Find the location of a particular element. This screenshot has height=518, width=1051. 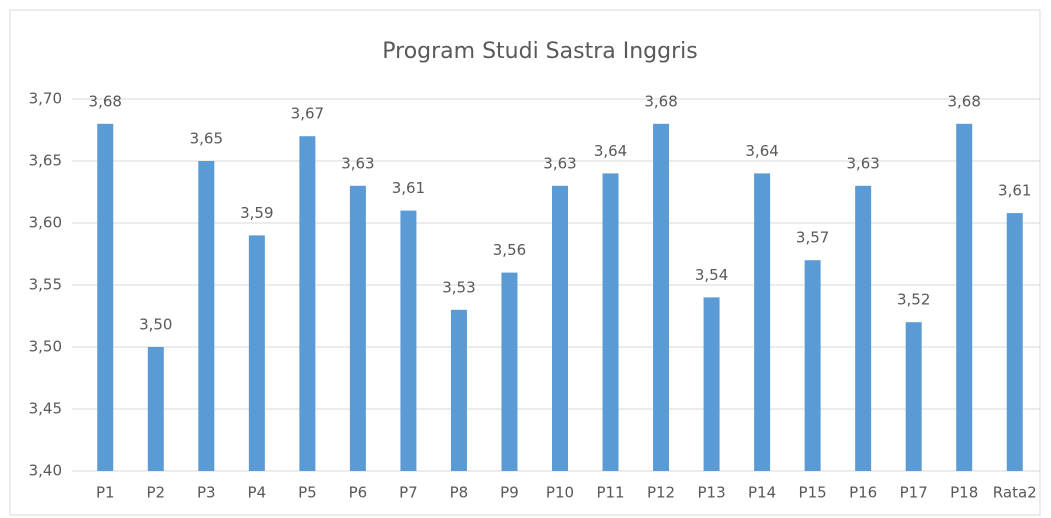

x-tick-label: P6 is located at coordinates (358, 493).